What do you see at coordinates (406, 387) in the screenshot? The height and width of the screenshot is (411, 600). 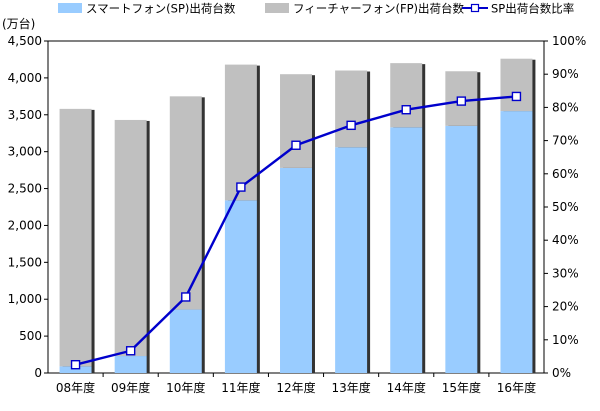 I see `x-axis-tick-label: 14年度` at bounding box center [406, 387].